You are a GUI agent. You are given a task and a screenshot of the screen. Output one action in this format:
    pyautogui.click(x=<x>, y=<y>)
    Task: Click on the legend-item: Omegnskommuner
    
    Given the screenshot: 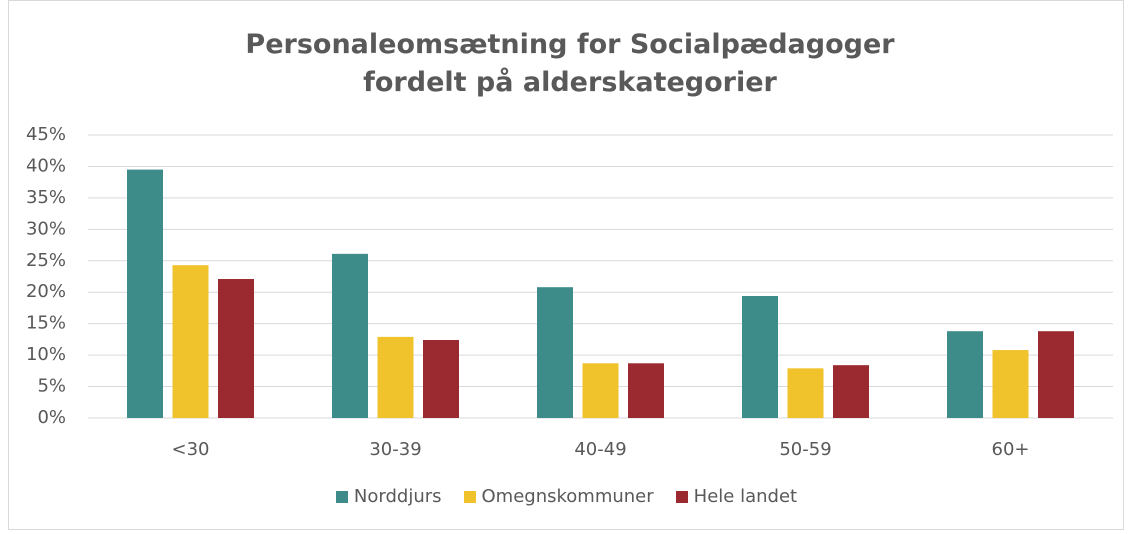 What is the action you would take?
    pyautogui.click(x=558, y=496)
    